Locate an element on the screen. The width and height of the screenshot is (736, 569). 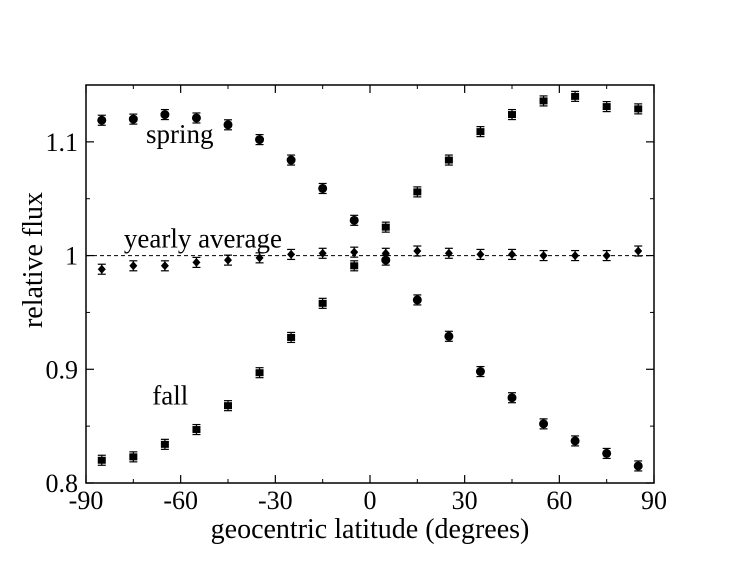
x-tick-label: -60 is located at coordinates (180, 500).